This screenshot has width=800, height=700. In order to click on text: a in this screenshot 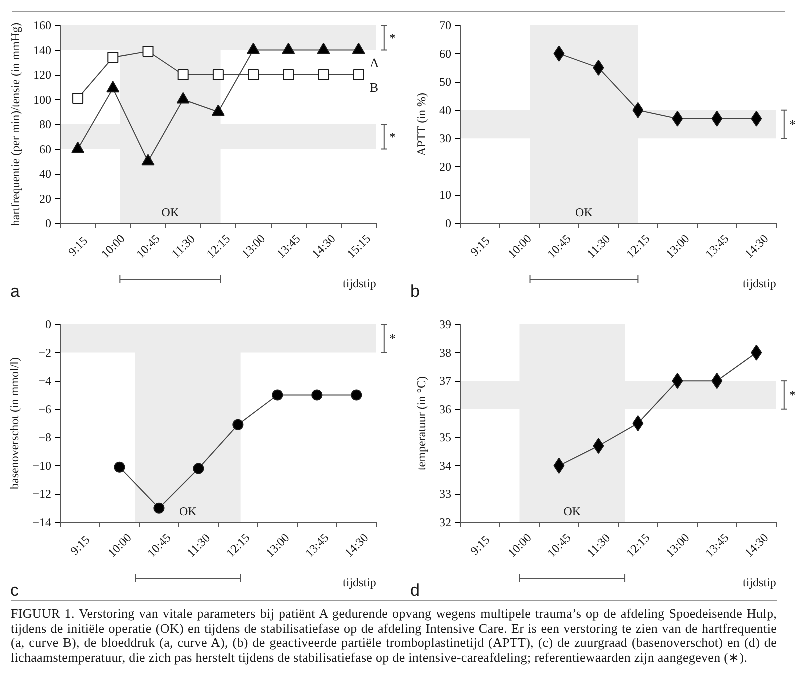, I will do `click(15, 291)`.